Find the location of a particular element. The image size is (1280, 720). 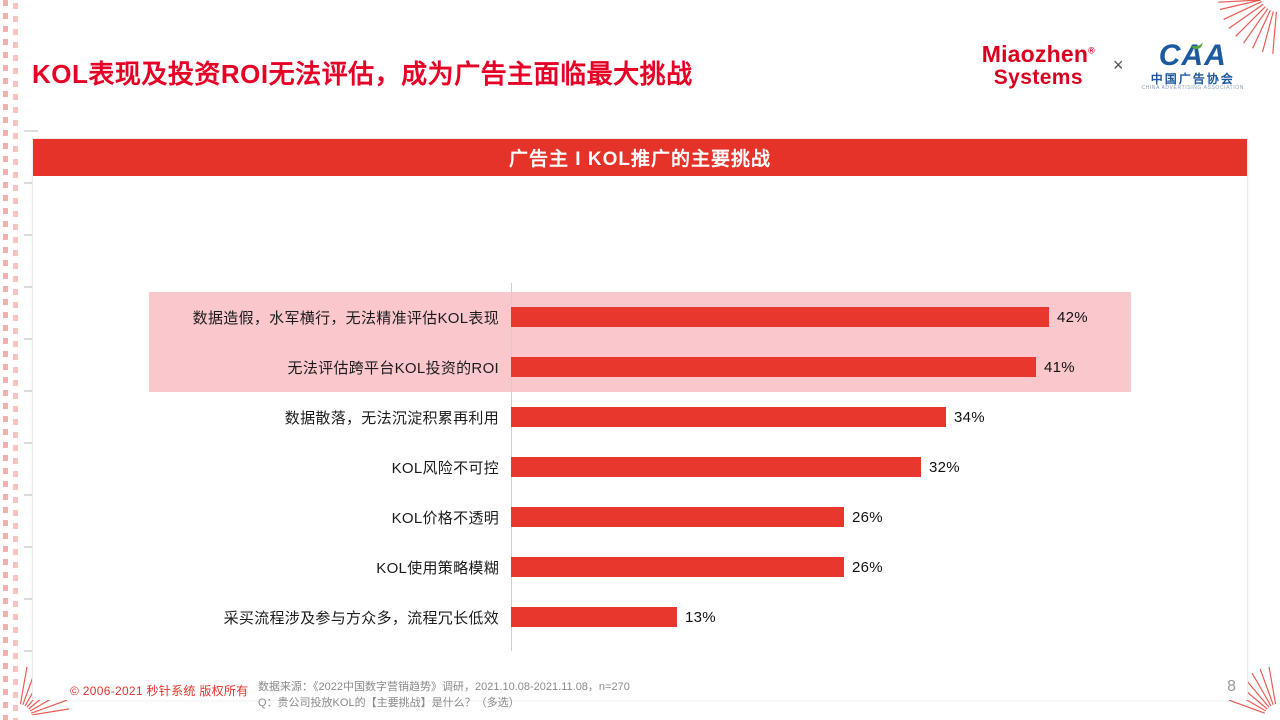

bar-track: 34% is located at coordinates (821, 417).